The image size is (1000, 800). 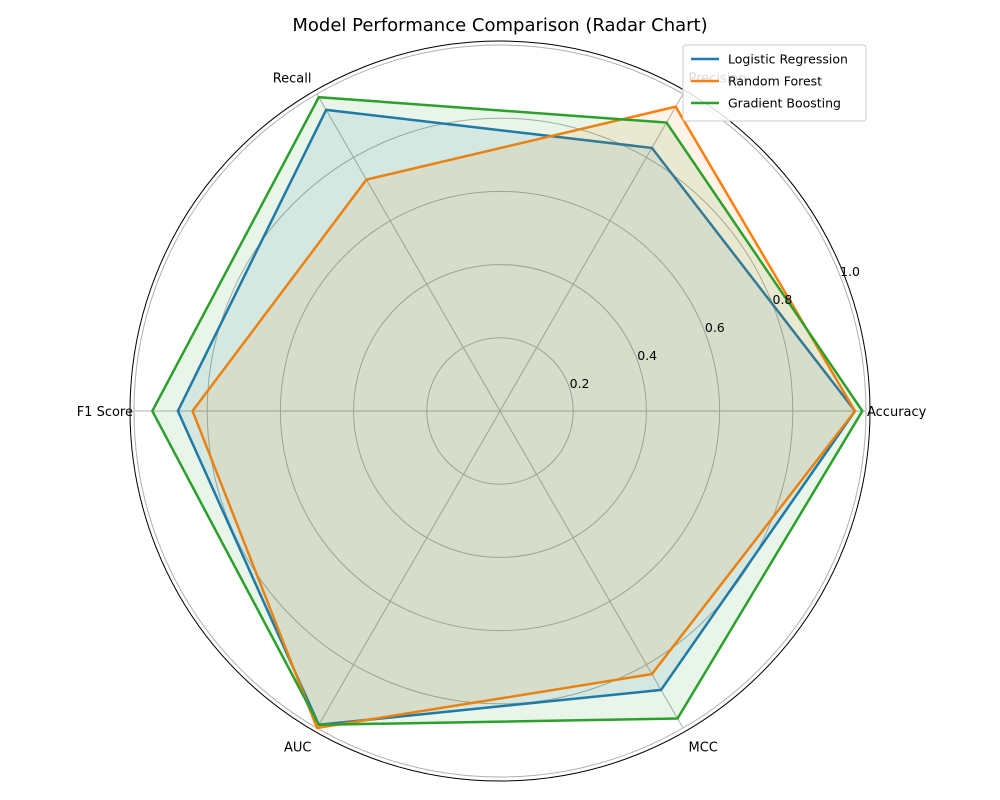 I want to click on r-tick-label-4: 0.8, so click(x=783, y=299).